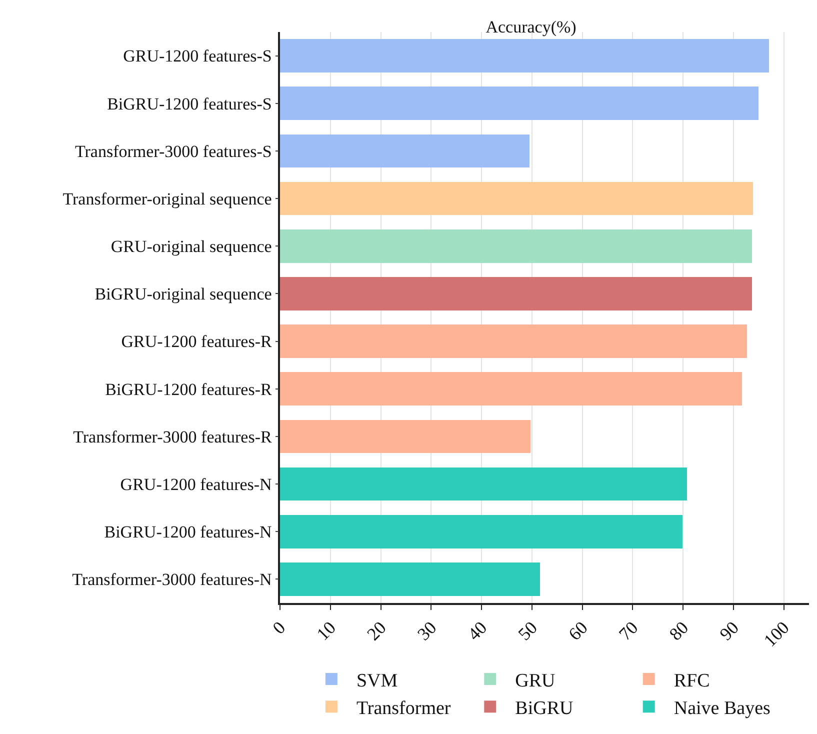 Image resolution: width=817 pixels, height=734 pixels. What do you see at coordinates (404, 709) in the screenshot?
I see `legend-label: Transformer` at bounding box center [404, 709].